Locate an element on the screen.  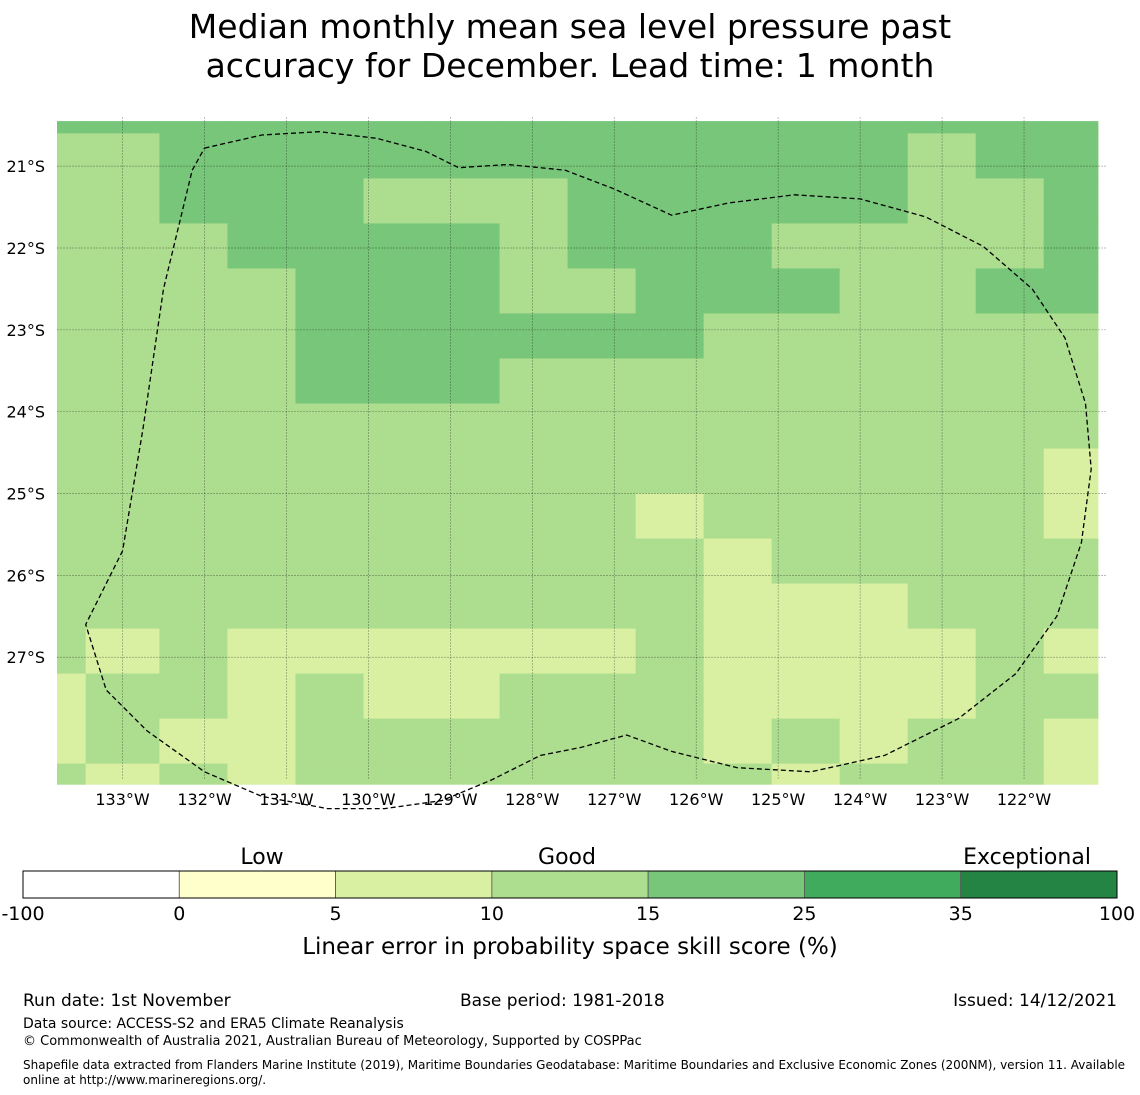
y-tick-label: 25°S is located at coordinates (25, 494).